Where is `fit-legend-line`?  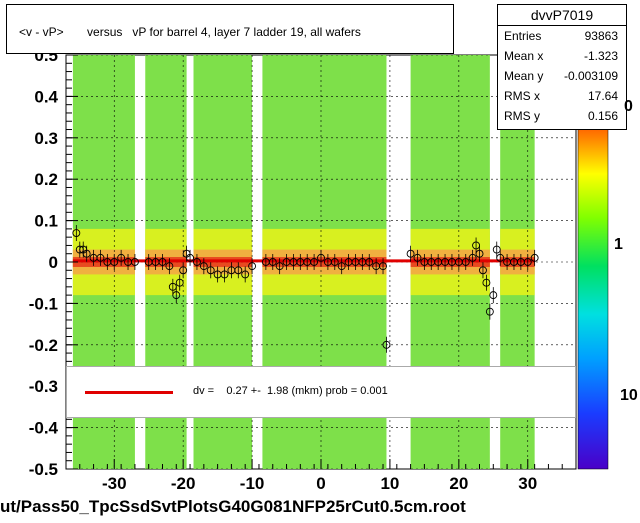
fit-legend-line is located at coordinates (129, 392).